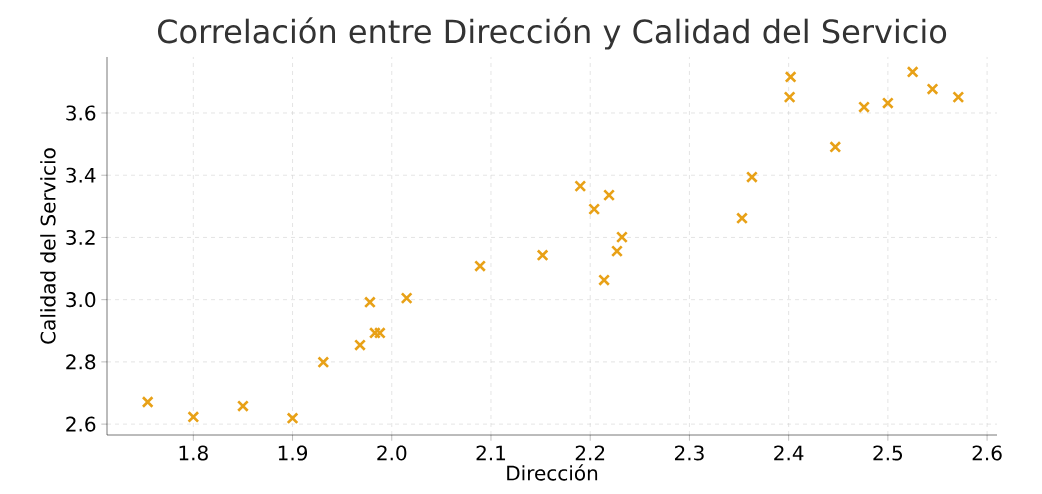  Describe the element at coordinates (80, 237) in the screenshot. I see `y-tick-label: 3.2` at that location.